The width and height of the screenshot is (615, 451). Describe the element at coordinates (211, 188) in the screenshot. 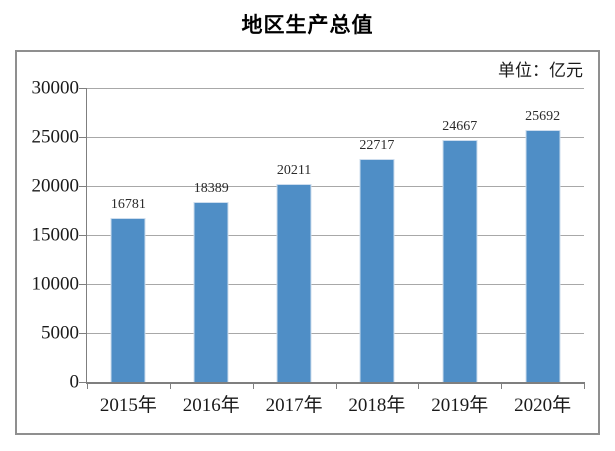

I see `bar-value-label: 18389` at that location.